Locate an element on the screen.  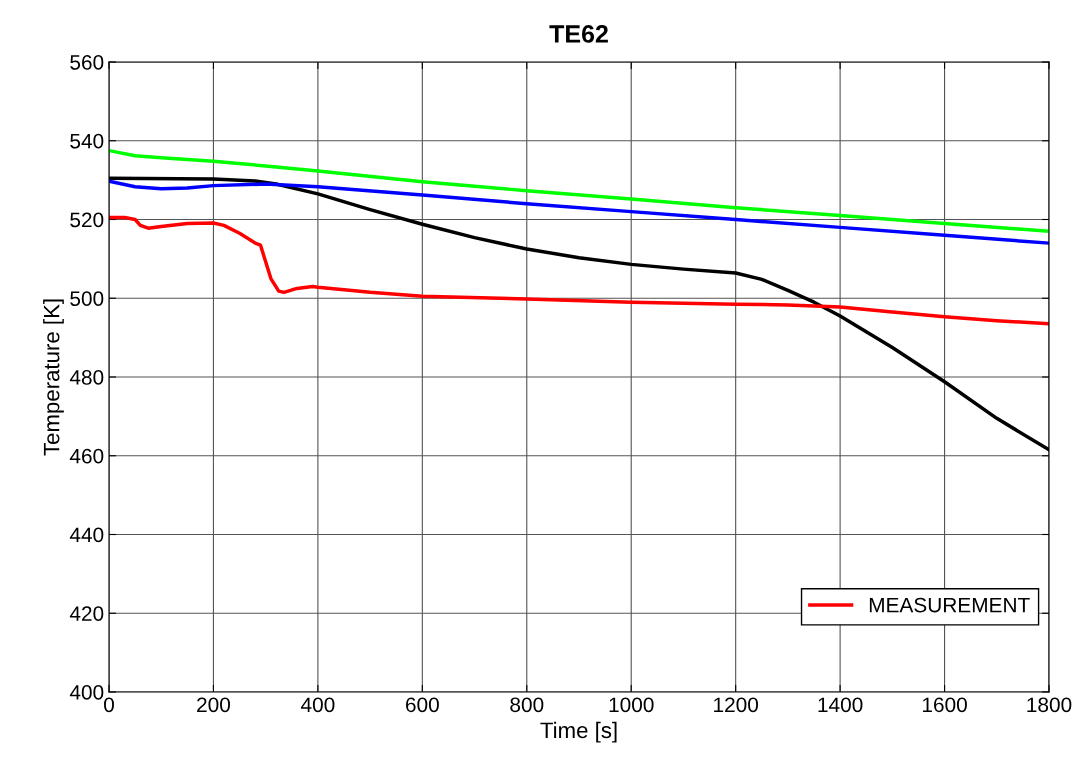
x-tick-label: 200 is located at coordinates (214, 705).